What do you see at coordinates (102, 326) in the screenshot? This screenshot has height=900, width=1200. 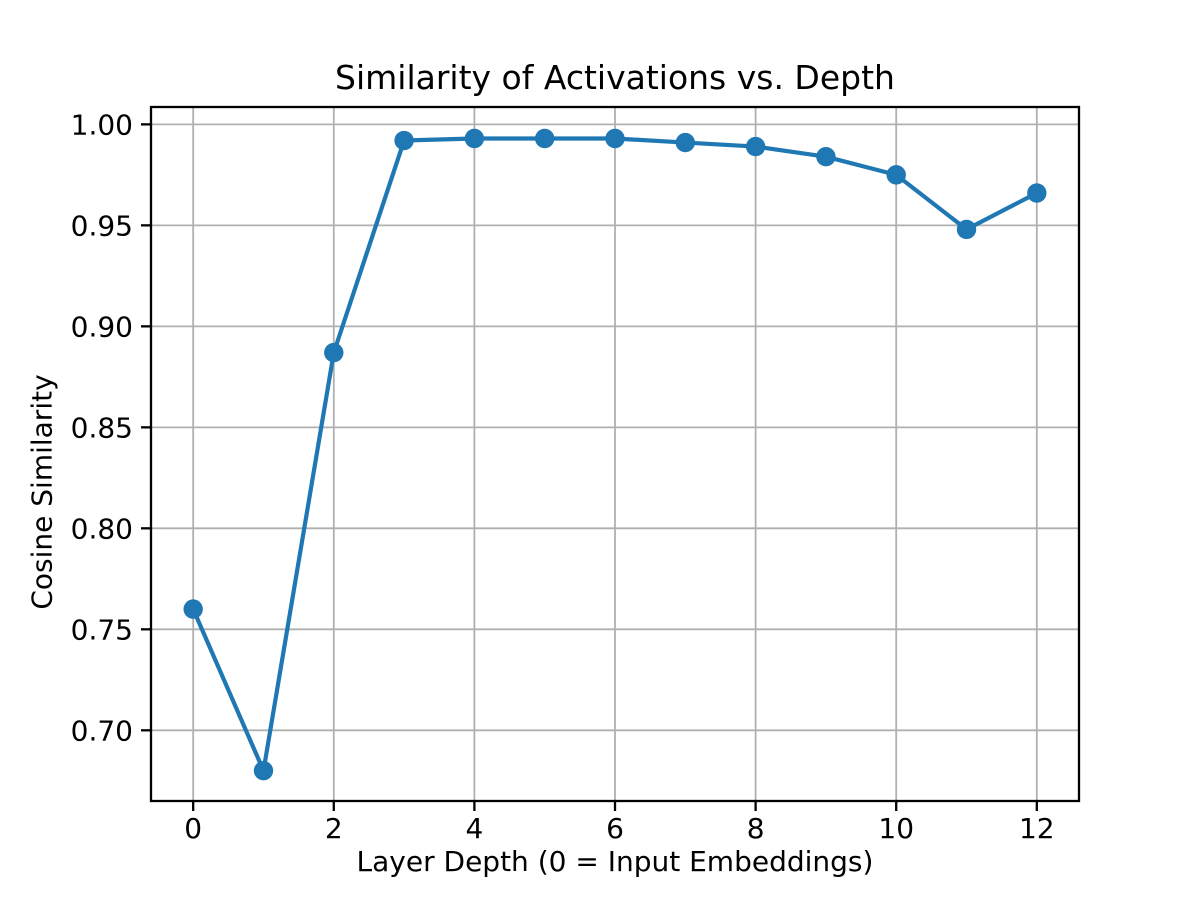 I see `y-tick-label: 0.90` at bounding box center [102, 326].